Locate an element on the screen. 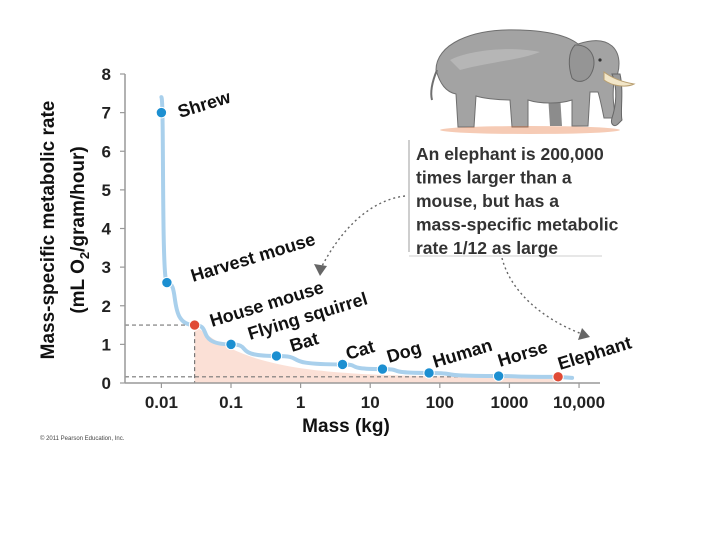 The width and height of the screenshot is (720, 540). elephant-body is located at coordinates (527, 78).